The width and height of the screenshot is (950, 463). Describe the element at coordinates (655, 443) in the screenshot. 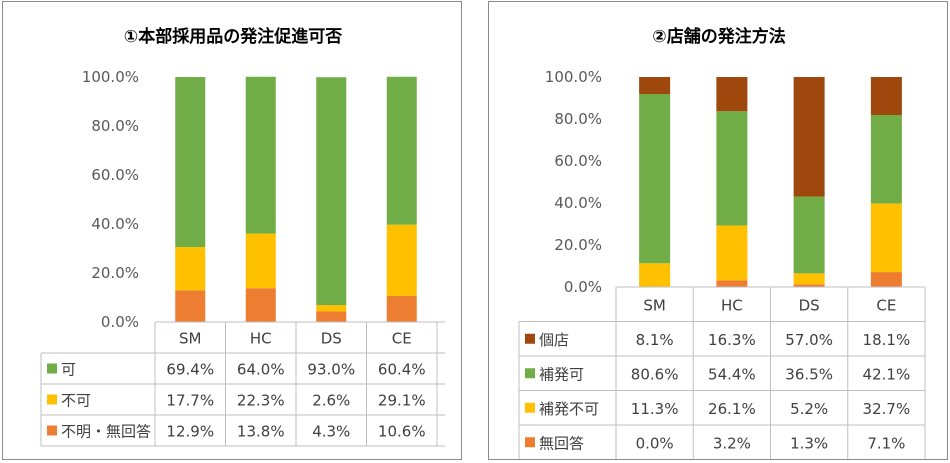

I see `data-value-label: 0.0%` at that location.